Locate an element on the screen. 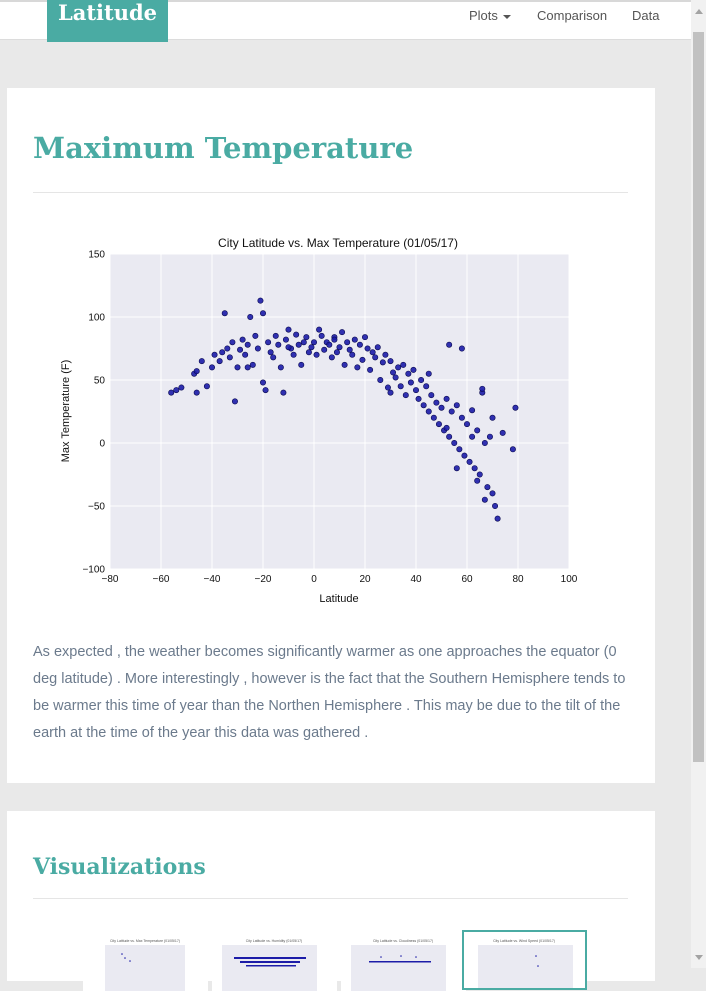 This screenshot has width=706, height=991. x-tick-label: −20 is located at coordinates (263, 579).